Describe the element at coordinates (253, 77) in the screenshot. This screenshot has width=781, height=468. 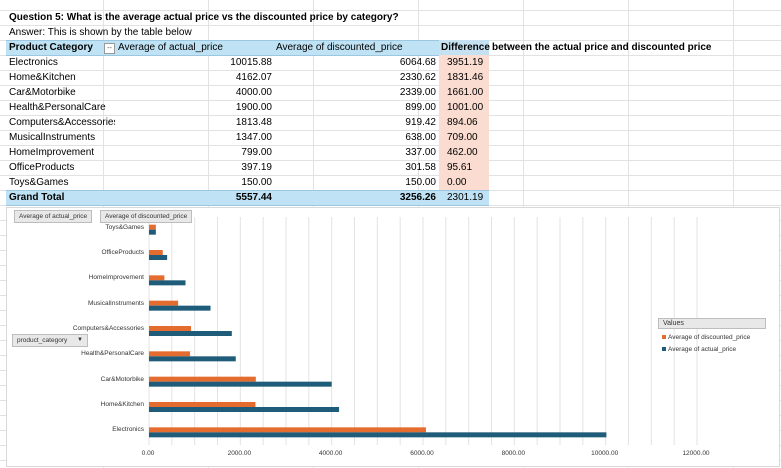
I see `row-actual: 4162.07` at that location.